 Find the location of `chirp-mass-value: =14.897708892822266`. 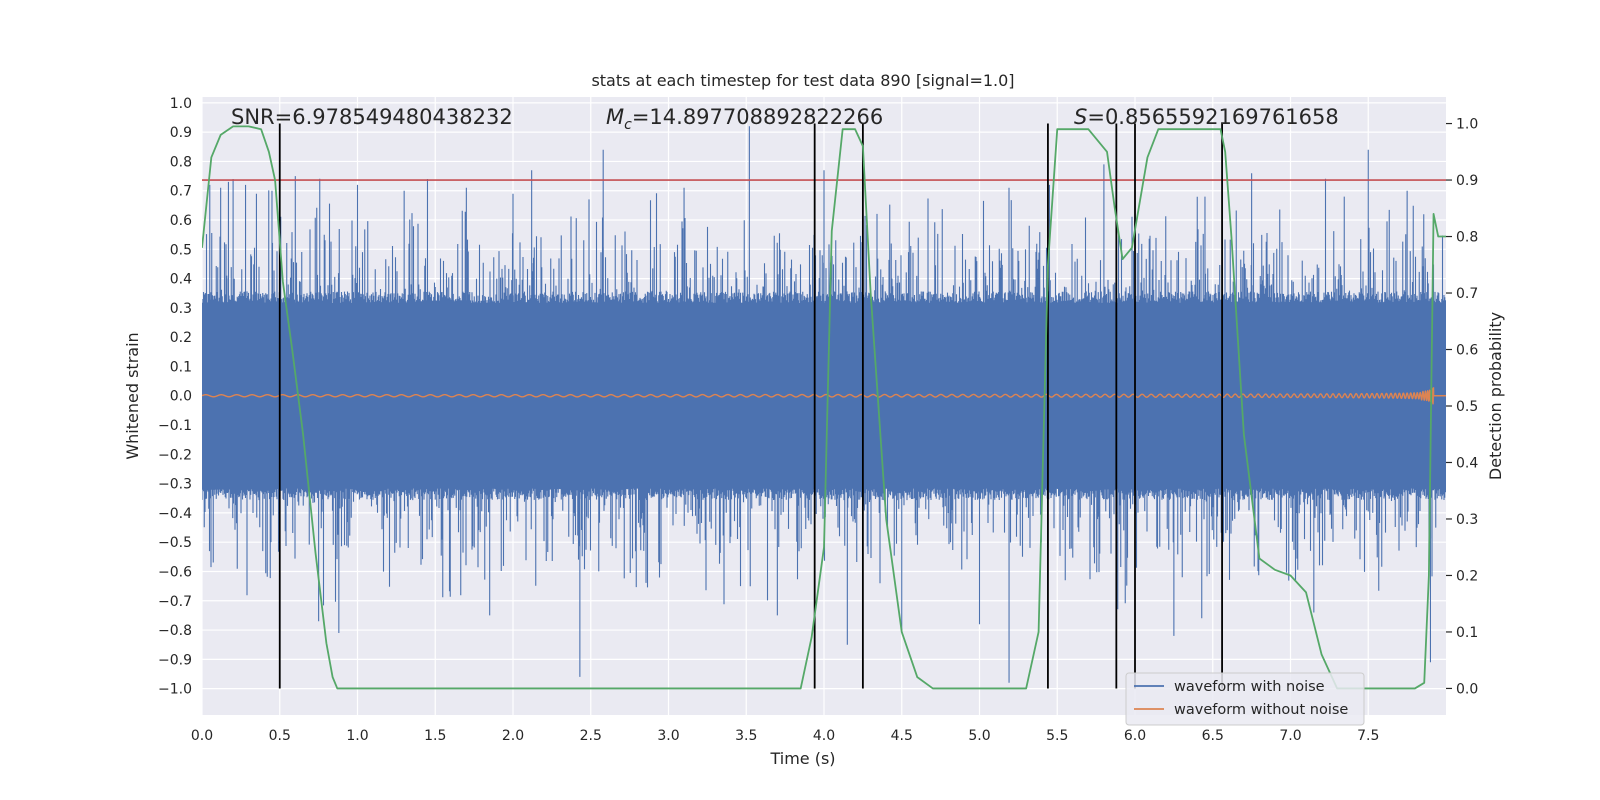

chirp-mass-value: =14.897708892822266 is located at coordinates (757, 117).